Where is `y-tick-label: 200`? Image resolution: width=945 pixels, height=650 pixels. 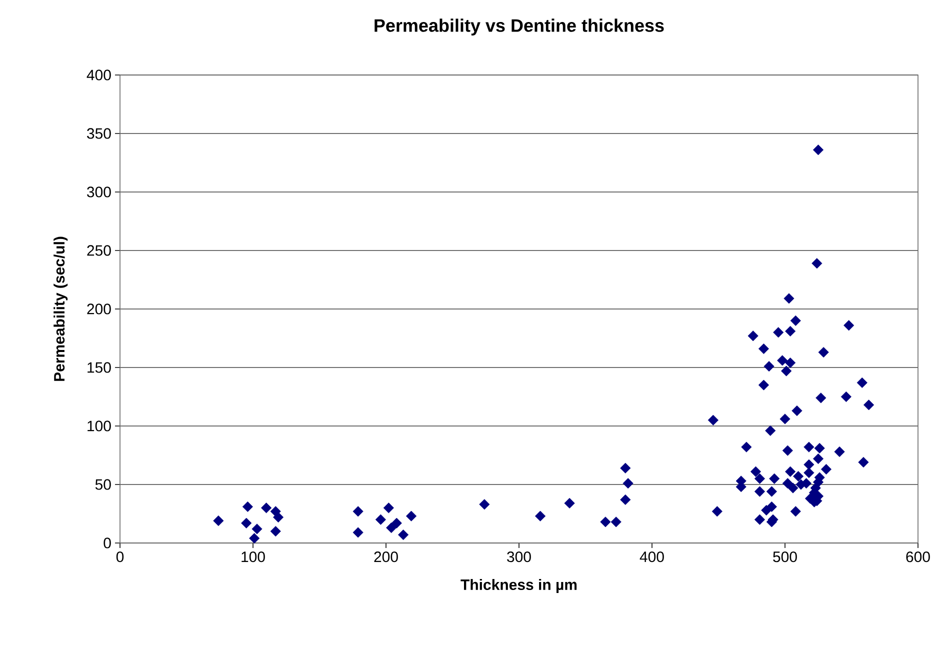
y-tick-label: 200 is located at coordinates (99, 309).